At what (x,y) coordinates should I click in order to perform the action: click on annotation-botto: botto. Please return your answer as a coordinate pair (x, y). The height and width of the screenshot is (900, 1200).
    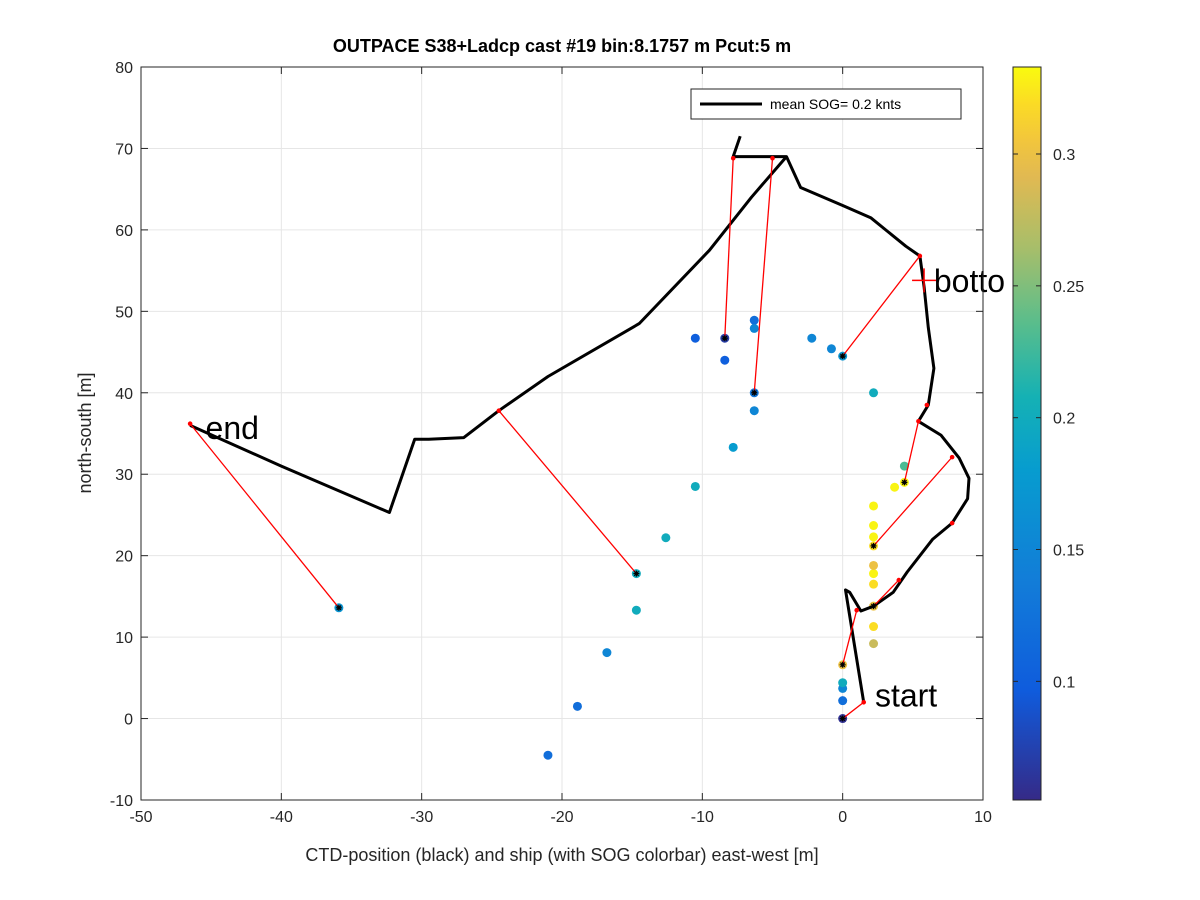
    Looking at the image, I should click on (969, 281).